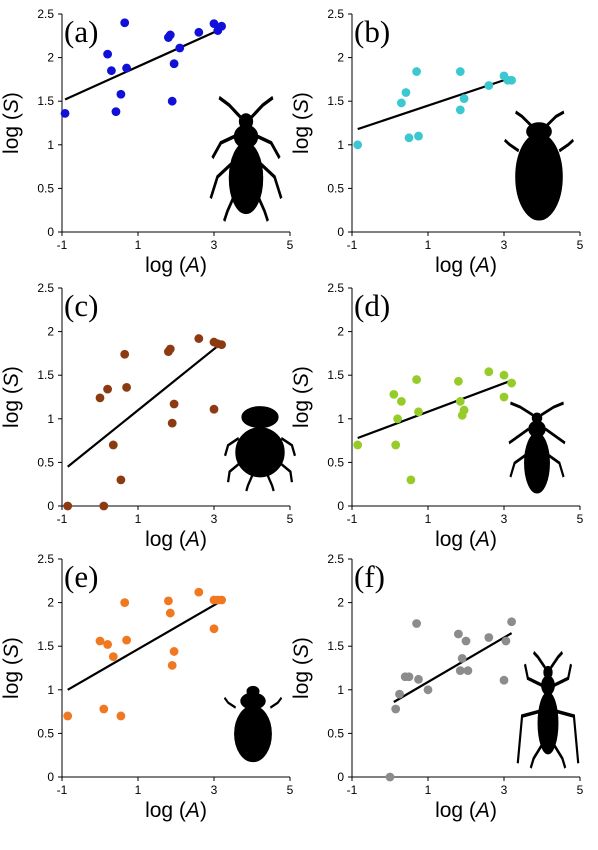 The image size is (598, 850). Describe the element at coordinates (81, 576) in the screenshot. I see `panel-label: (e)` at that location.